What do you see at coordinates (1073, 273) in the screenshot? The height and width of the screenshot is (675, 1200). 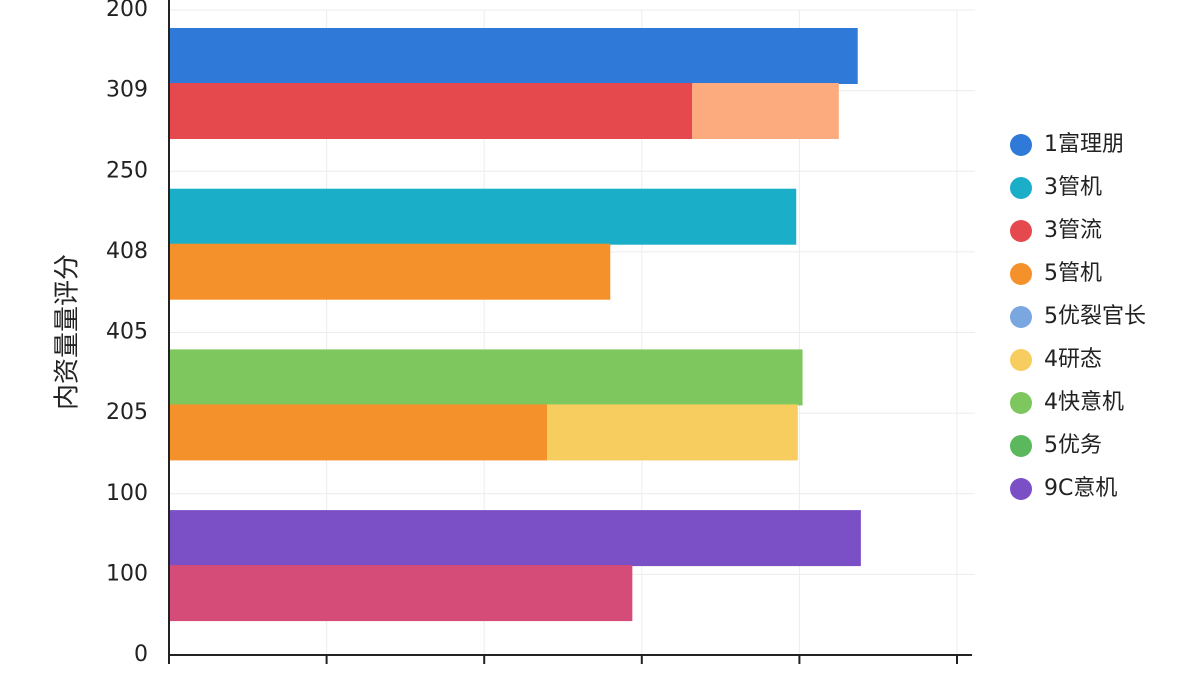 I see `legend-label: 5管机` at bounding box center [1073, 273].